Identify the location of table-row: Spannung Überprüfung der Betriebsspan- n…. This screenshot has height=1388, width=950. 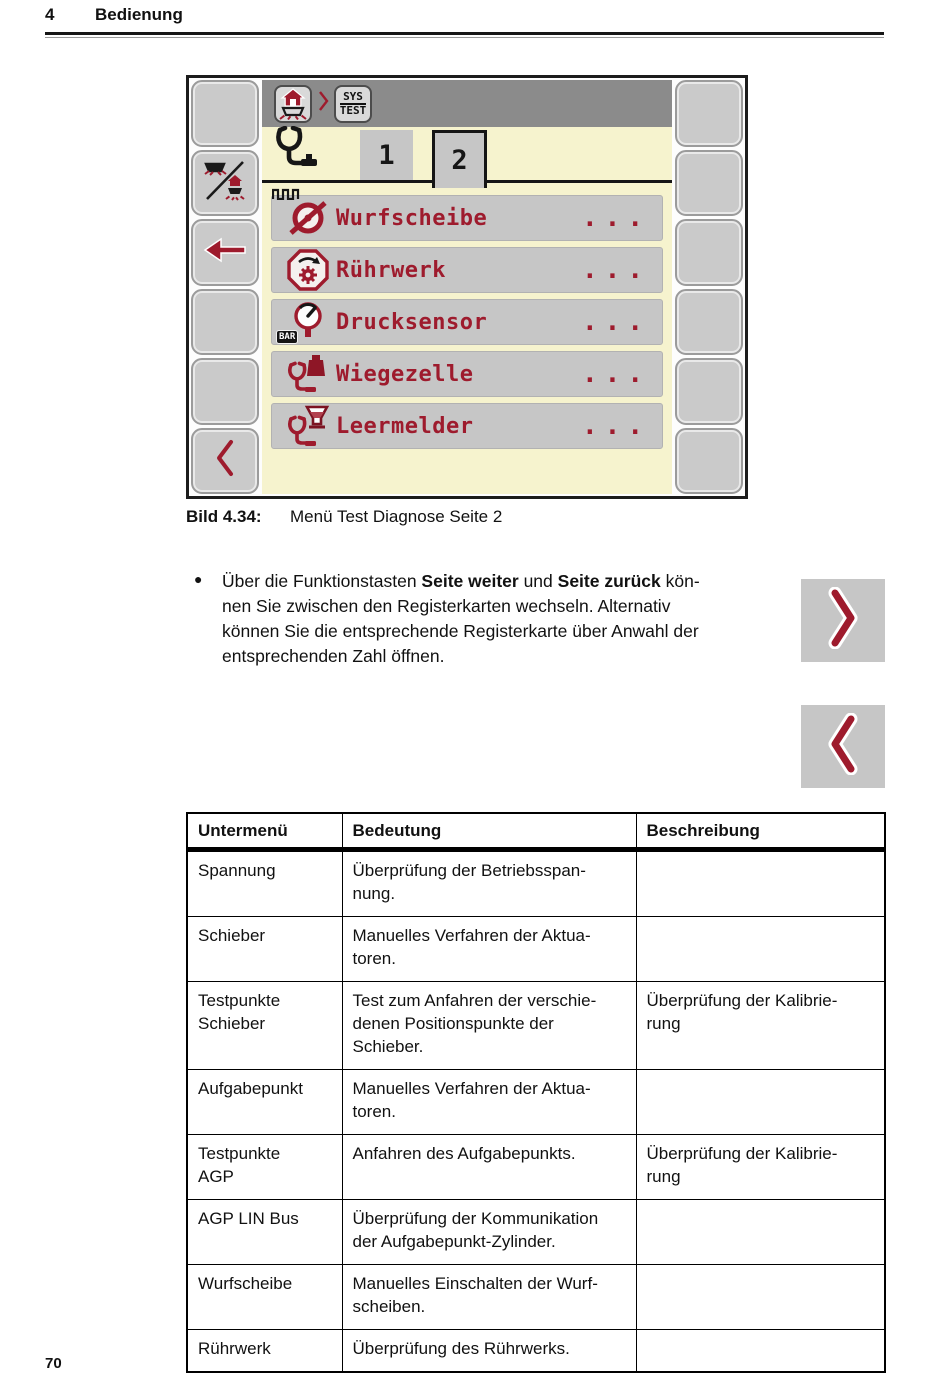
(536, 883).